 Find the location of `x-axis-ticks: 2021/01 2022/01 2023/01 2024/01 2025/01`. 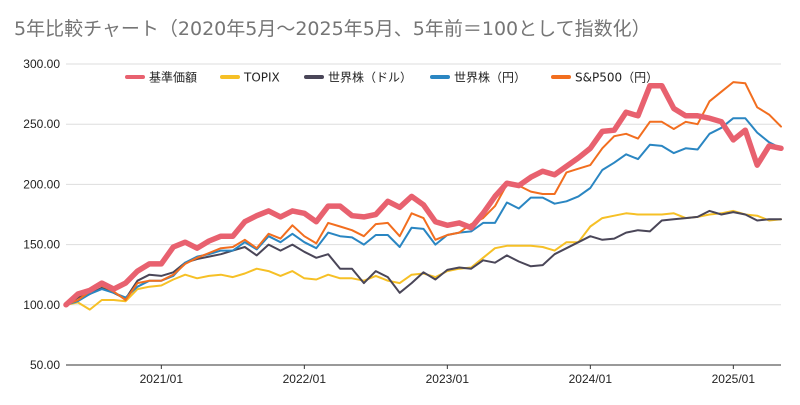

x-axis-ticks: 2021/01 2022/01 2023/01 2024/01 2025/01 is located at coordinates (448, 375).